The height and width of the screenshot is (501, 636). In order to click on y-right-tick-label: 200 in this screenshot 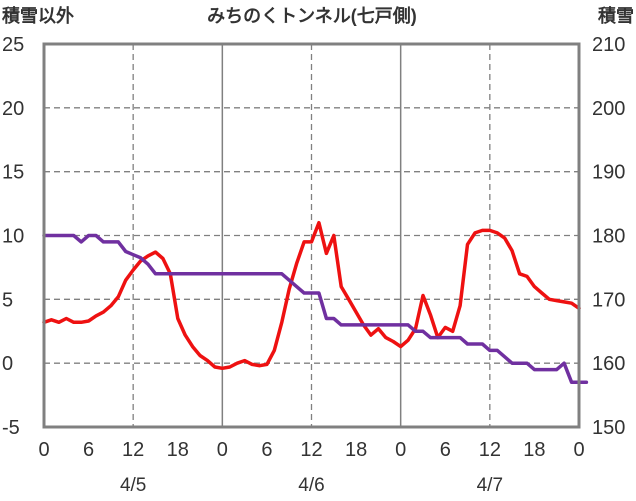, I will do `click(608, 109)`.